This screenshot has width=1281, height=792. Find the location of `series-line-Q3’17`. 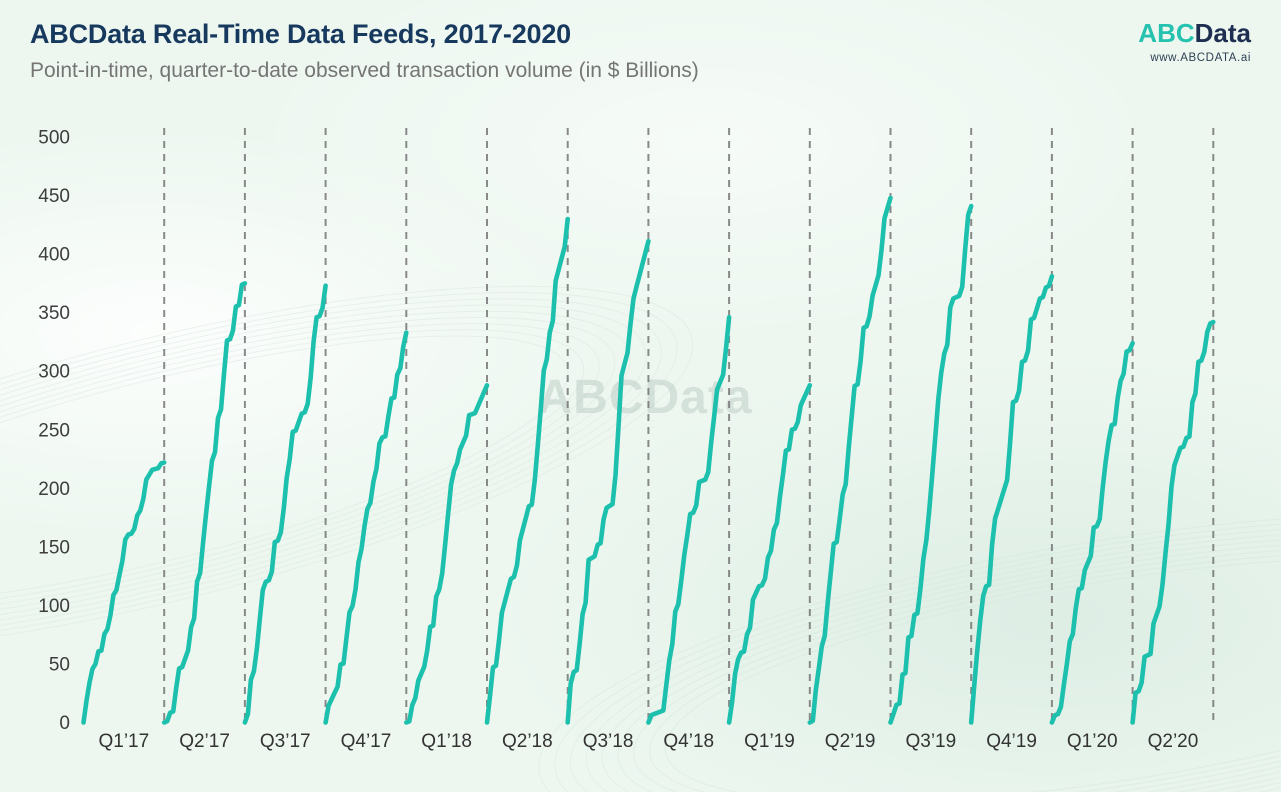

series-line-Q3’17 is located at coordinates (285, 504).